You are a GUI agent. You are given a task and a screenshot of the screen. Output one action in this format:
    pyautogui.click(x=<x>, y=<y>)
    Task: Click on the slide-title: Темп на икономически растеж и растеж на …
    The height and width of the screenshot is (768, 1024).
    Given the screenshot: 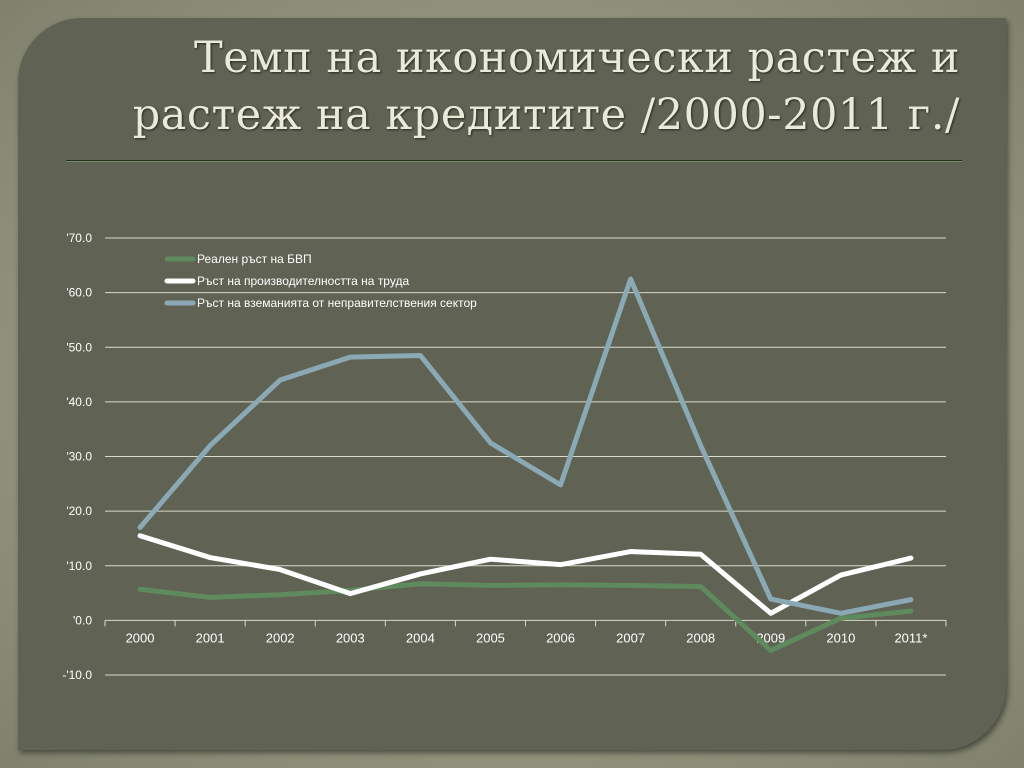 What is the action you would take?
    pyautogui.click(x=546, y=86)
    